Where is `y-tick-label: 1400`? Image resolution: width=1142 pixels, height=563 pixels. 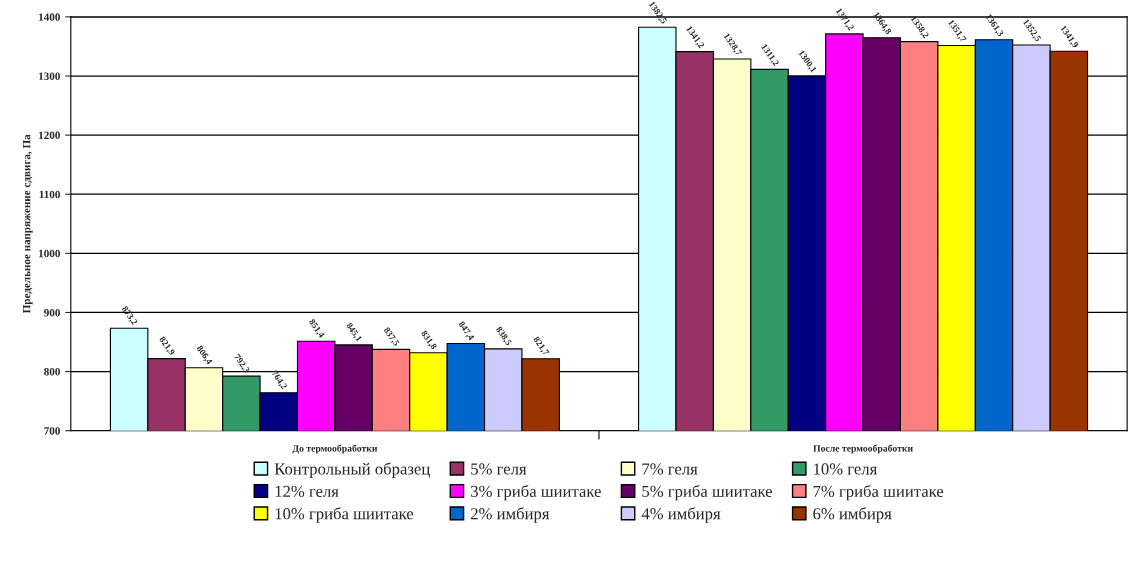
y-tick-label: 1400 is located at coordinates (49, 17).